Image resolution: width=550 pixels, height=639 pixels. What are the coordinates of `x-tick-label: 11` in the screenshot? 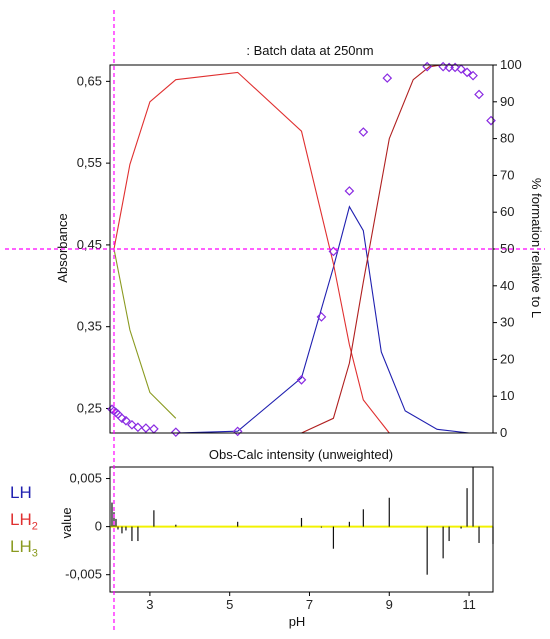 It's located at (469, 604).